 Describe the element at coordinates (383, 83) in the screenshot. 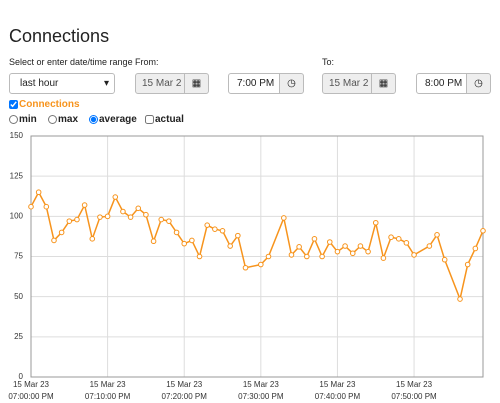

I see `to-calendar-button: ▦` at that location.